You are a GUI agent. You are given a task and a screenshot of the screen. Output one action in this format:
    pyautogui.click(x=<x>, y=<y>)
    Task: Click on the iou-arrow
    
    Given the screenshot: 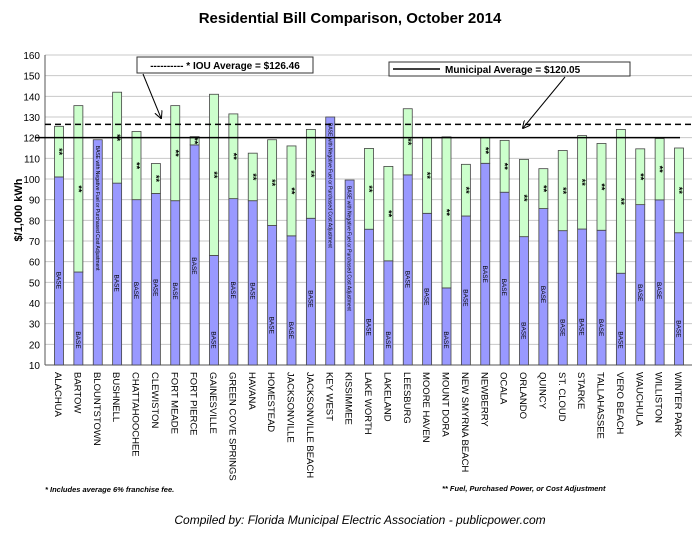 What is the action you would take?
    pyautogui.click(x=151, y=95)
    